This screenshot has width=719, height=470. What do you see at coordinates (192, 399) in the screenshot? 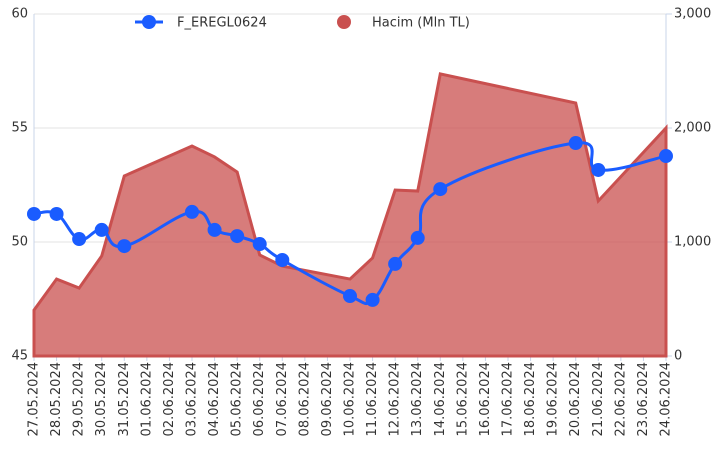
I see `x-tick-label: 03.06.2024` at bounding box center [192, 399].